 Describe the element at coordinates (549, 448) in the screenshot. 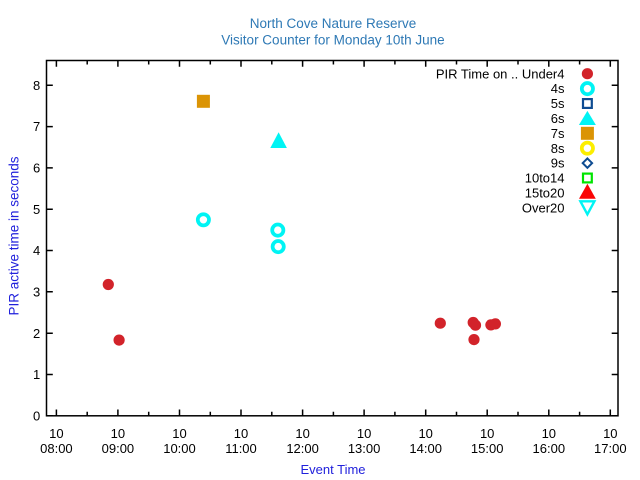

I see `svg-text: 16:00` at that location.